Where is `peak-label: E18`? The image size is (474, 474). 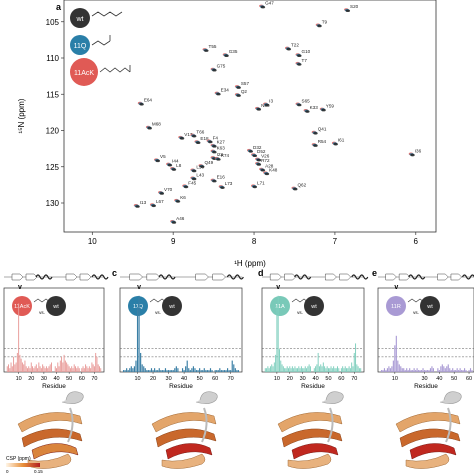
peak-label: E18 is located at coordinates (204, 138).